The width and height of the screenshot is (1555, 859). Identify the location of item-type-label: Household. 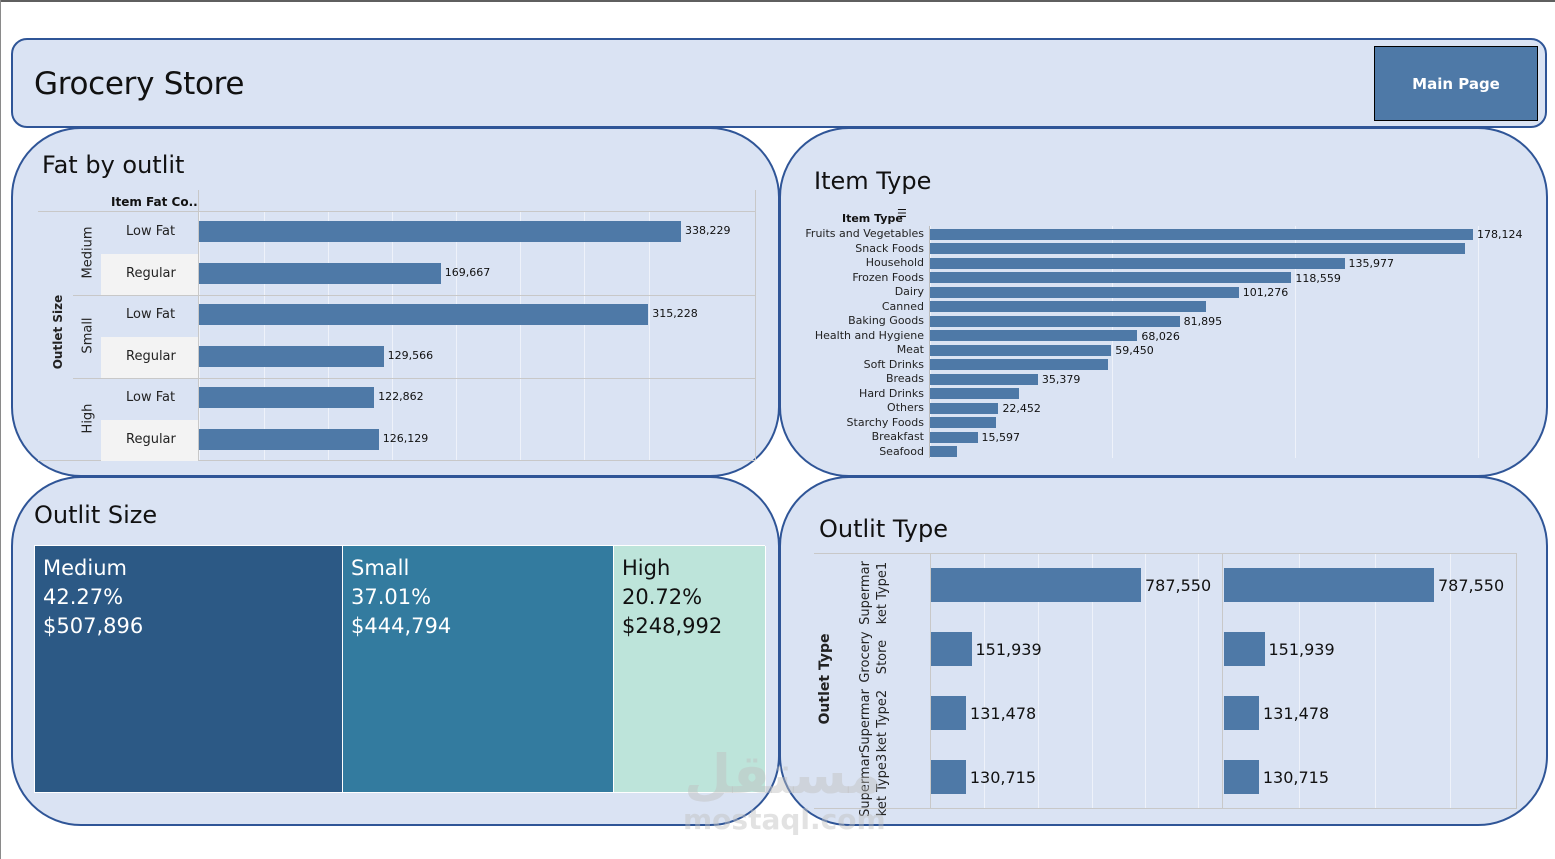
(894, 262).